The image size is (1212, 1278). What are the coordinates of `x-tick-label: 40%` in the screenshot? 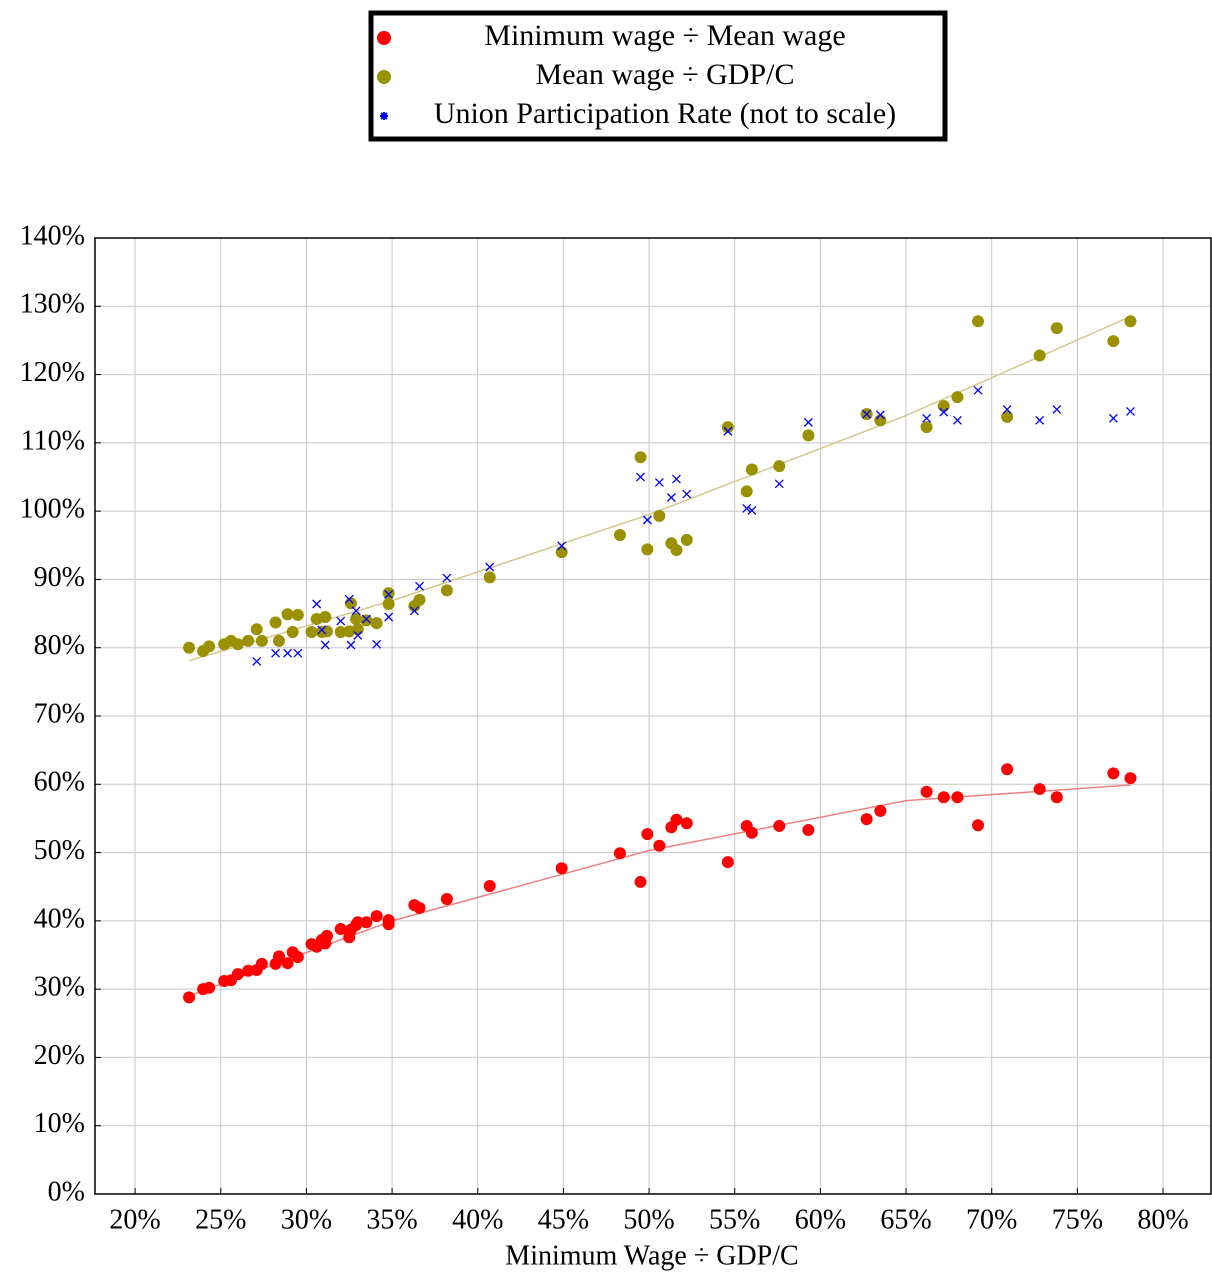 It's located at (477, 1219).